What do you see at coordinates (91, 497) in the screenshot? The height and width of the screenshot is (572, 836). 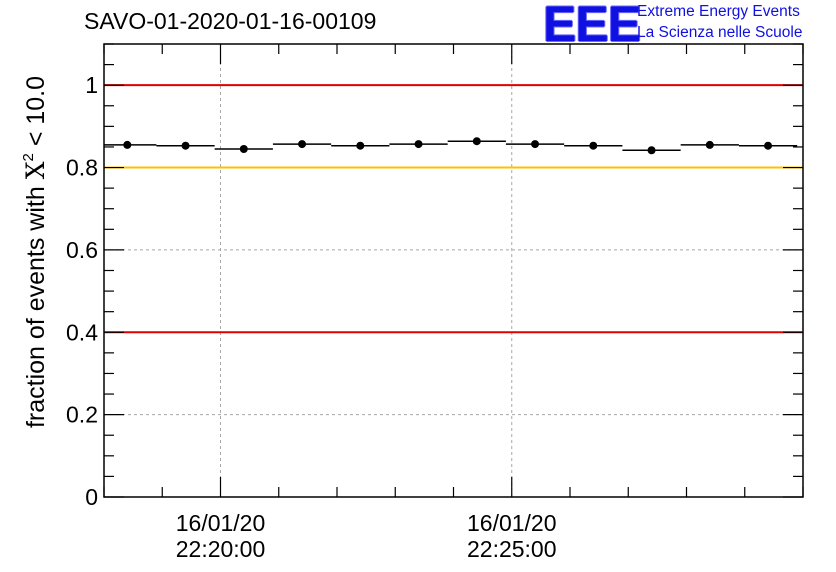 I see `y-tick-label: 0` at bounding box center [91, 497].